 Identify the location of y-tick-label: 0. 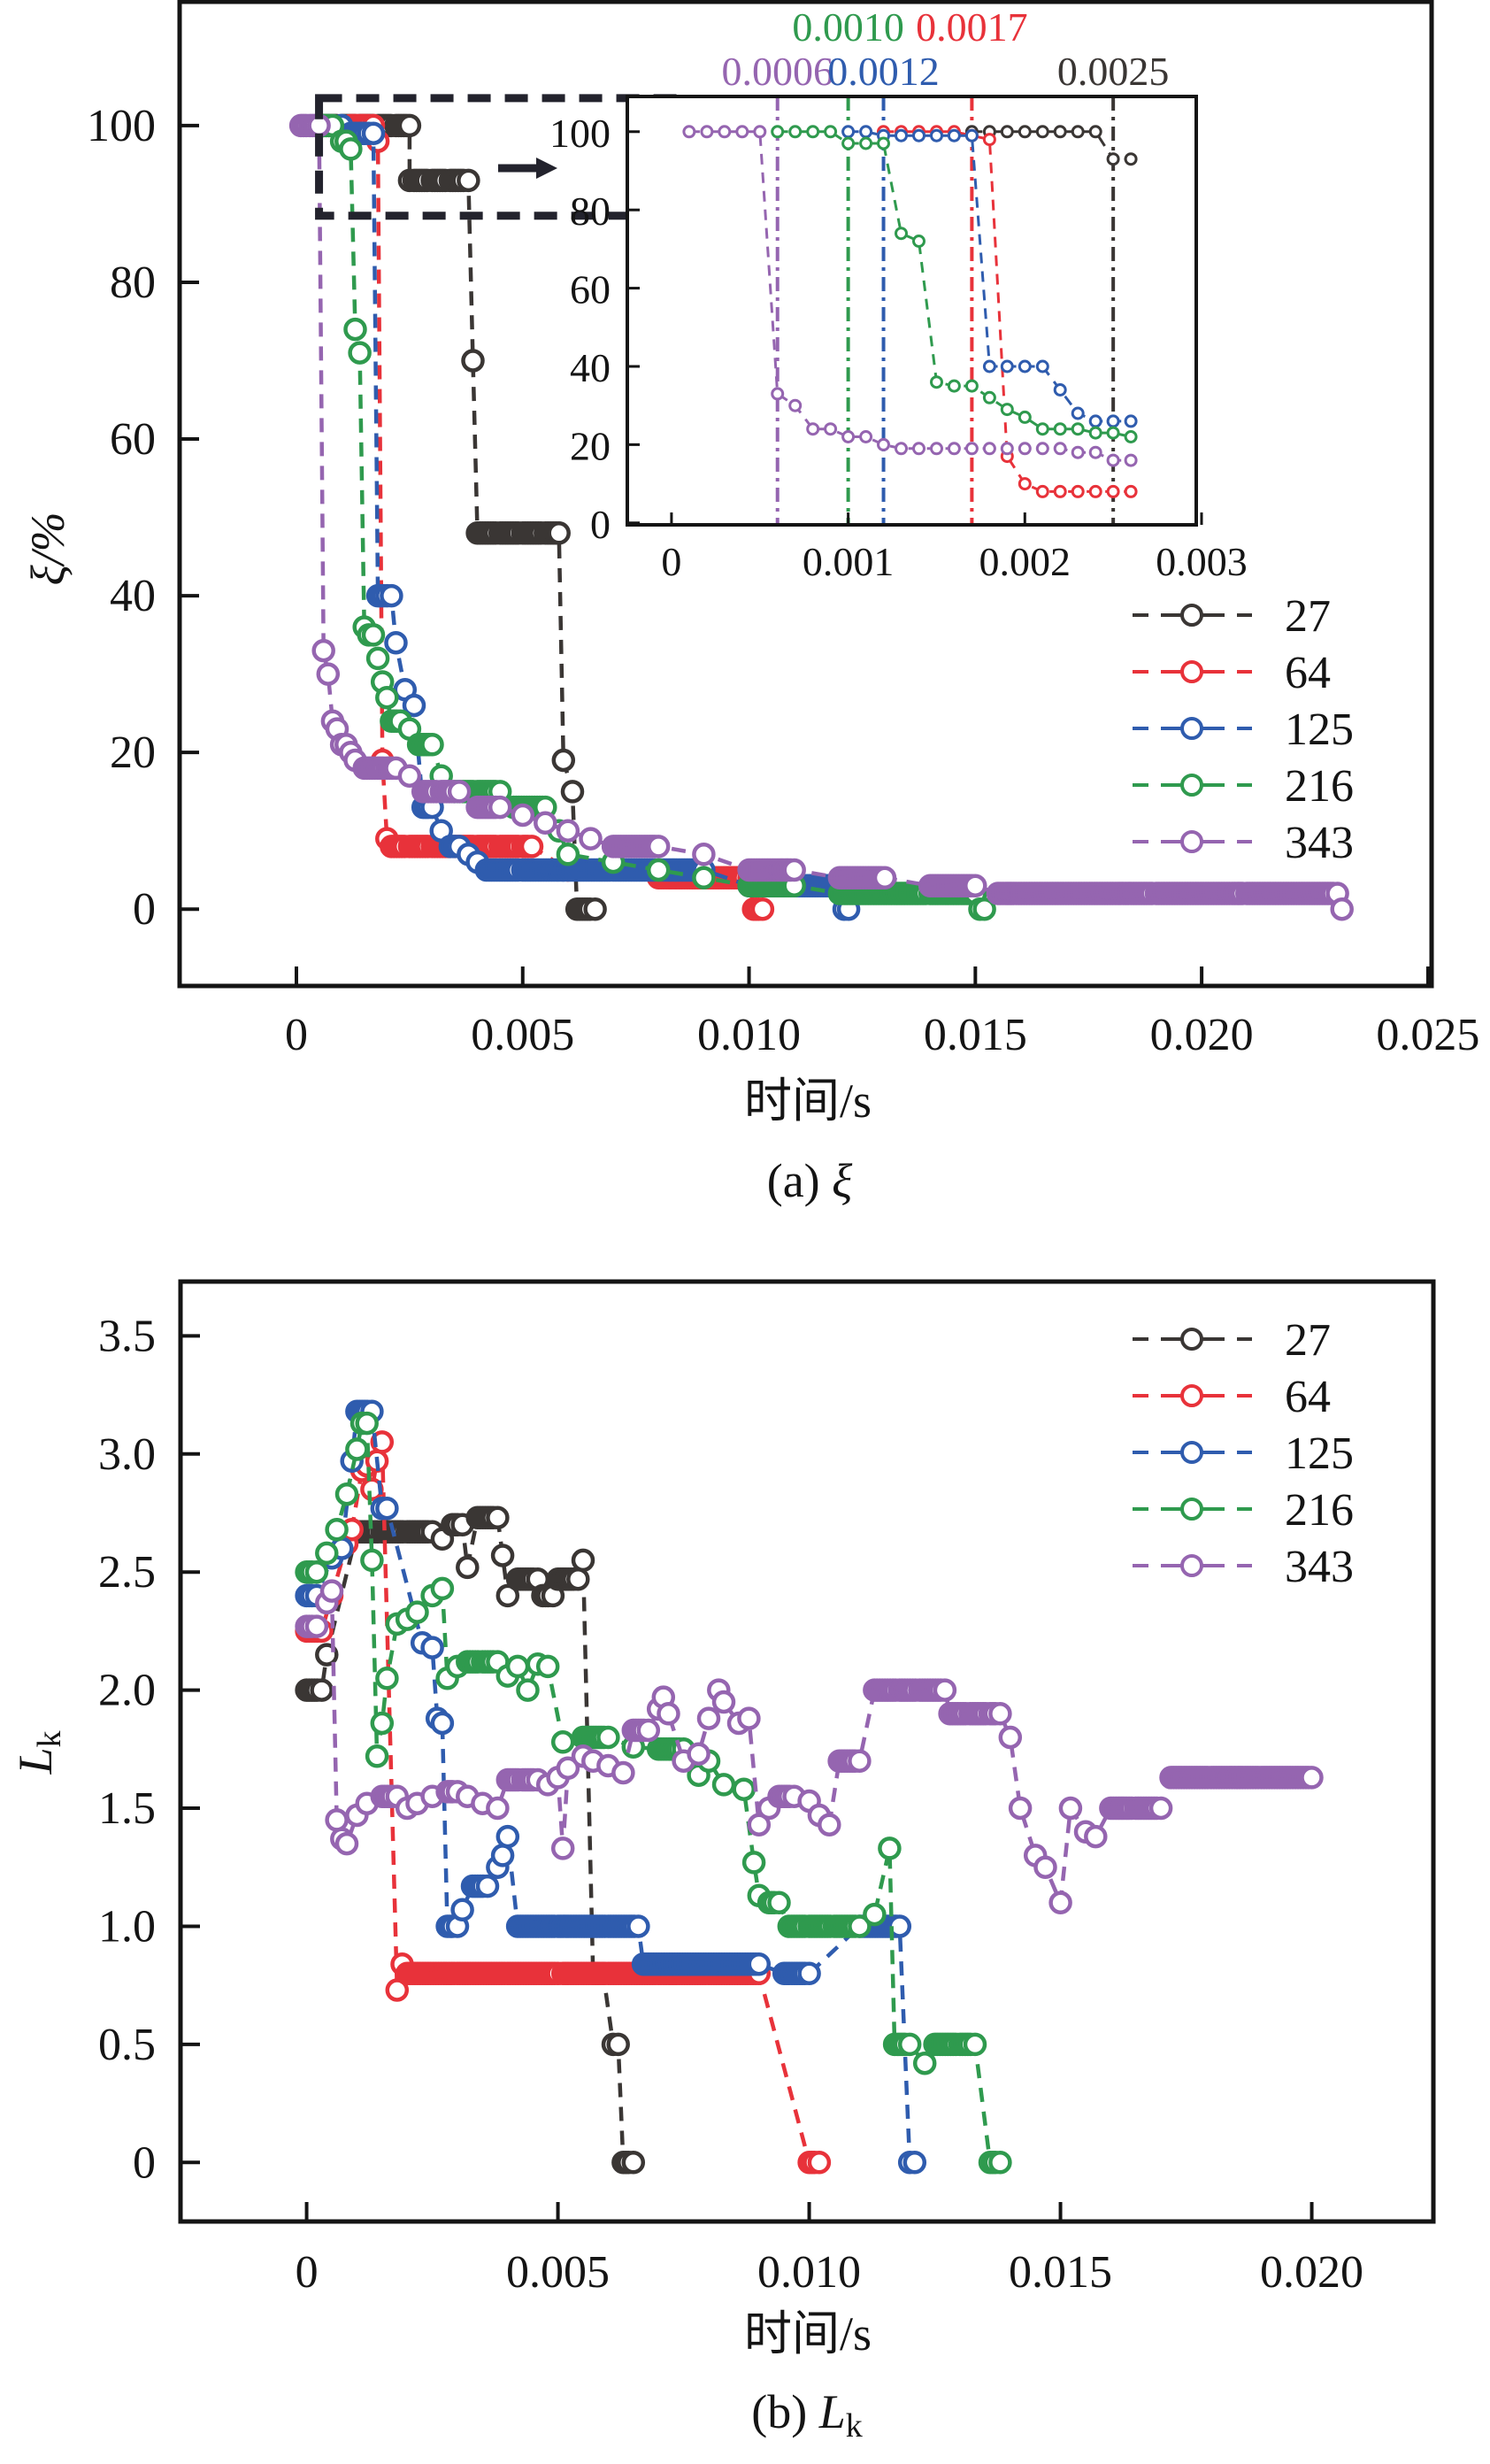
(144, 2162).